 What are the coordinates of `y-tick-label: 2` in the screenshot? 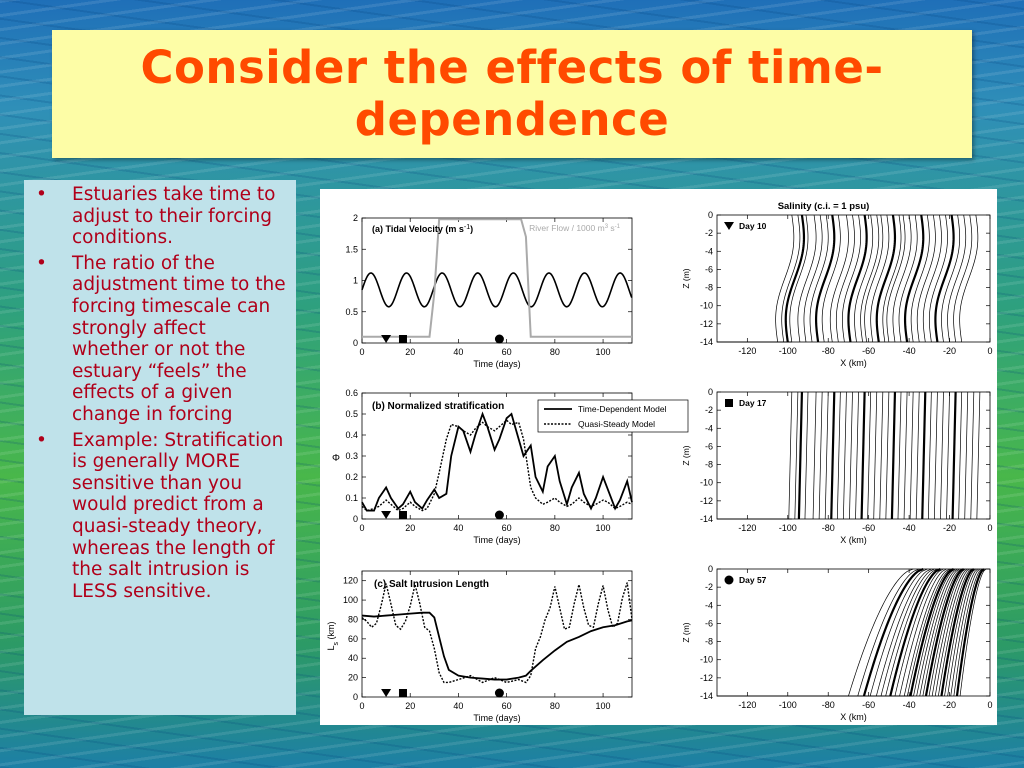 It's located at (355, 218).